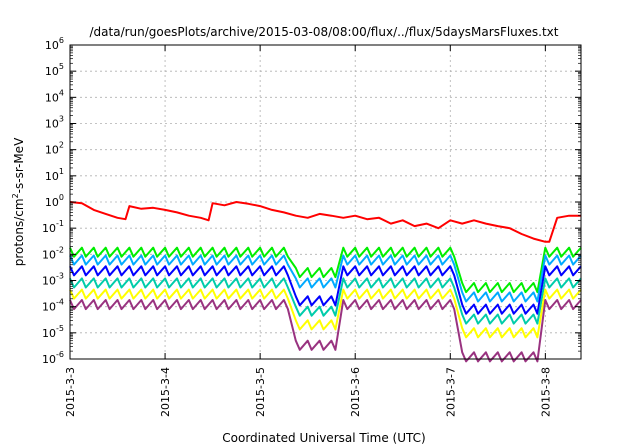  Describe the element at coordinates (323, 438) in the screenshot. I see `x-axis-label: Coordinated Universal Time (UTC)` at that location.